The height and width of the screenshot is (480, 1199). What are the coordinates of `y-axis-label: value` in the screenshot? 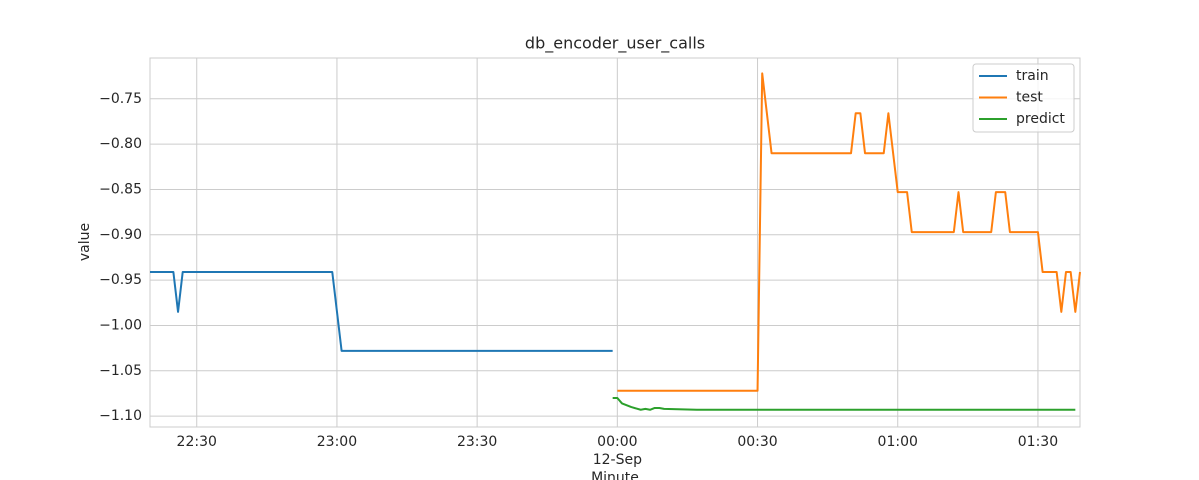 It's located at (85, 242).